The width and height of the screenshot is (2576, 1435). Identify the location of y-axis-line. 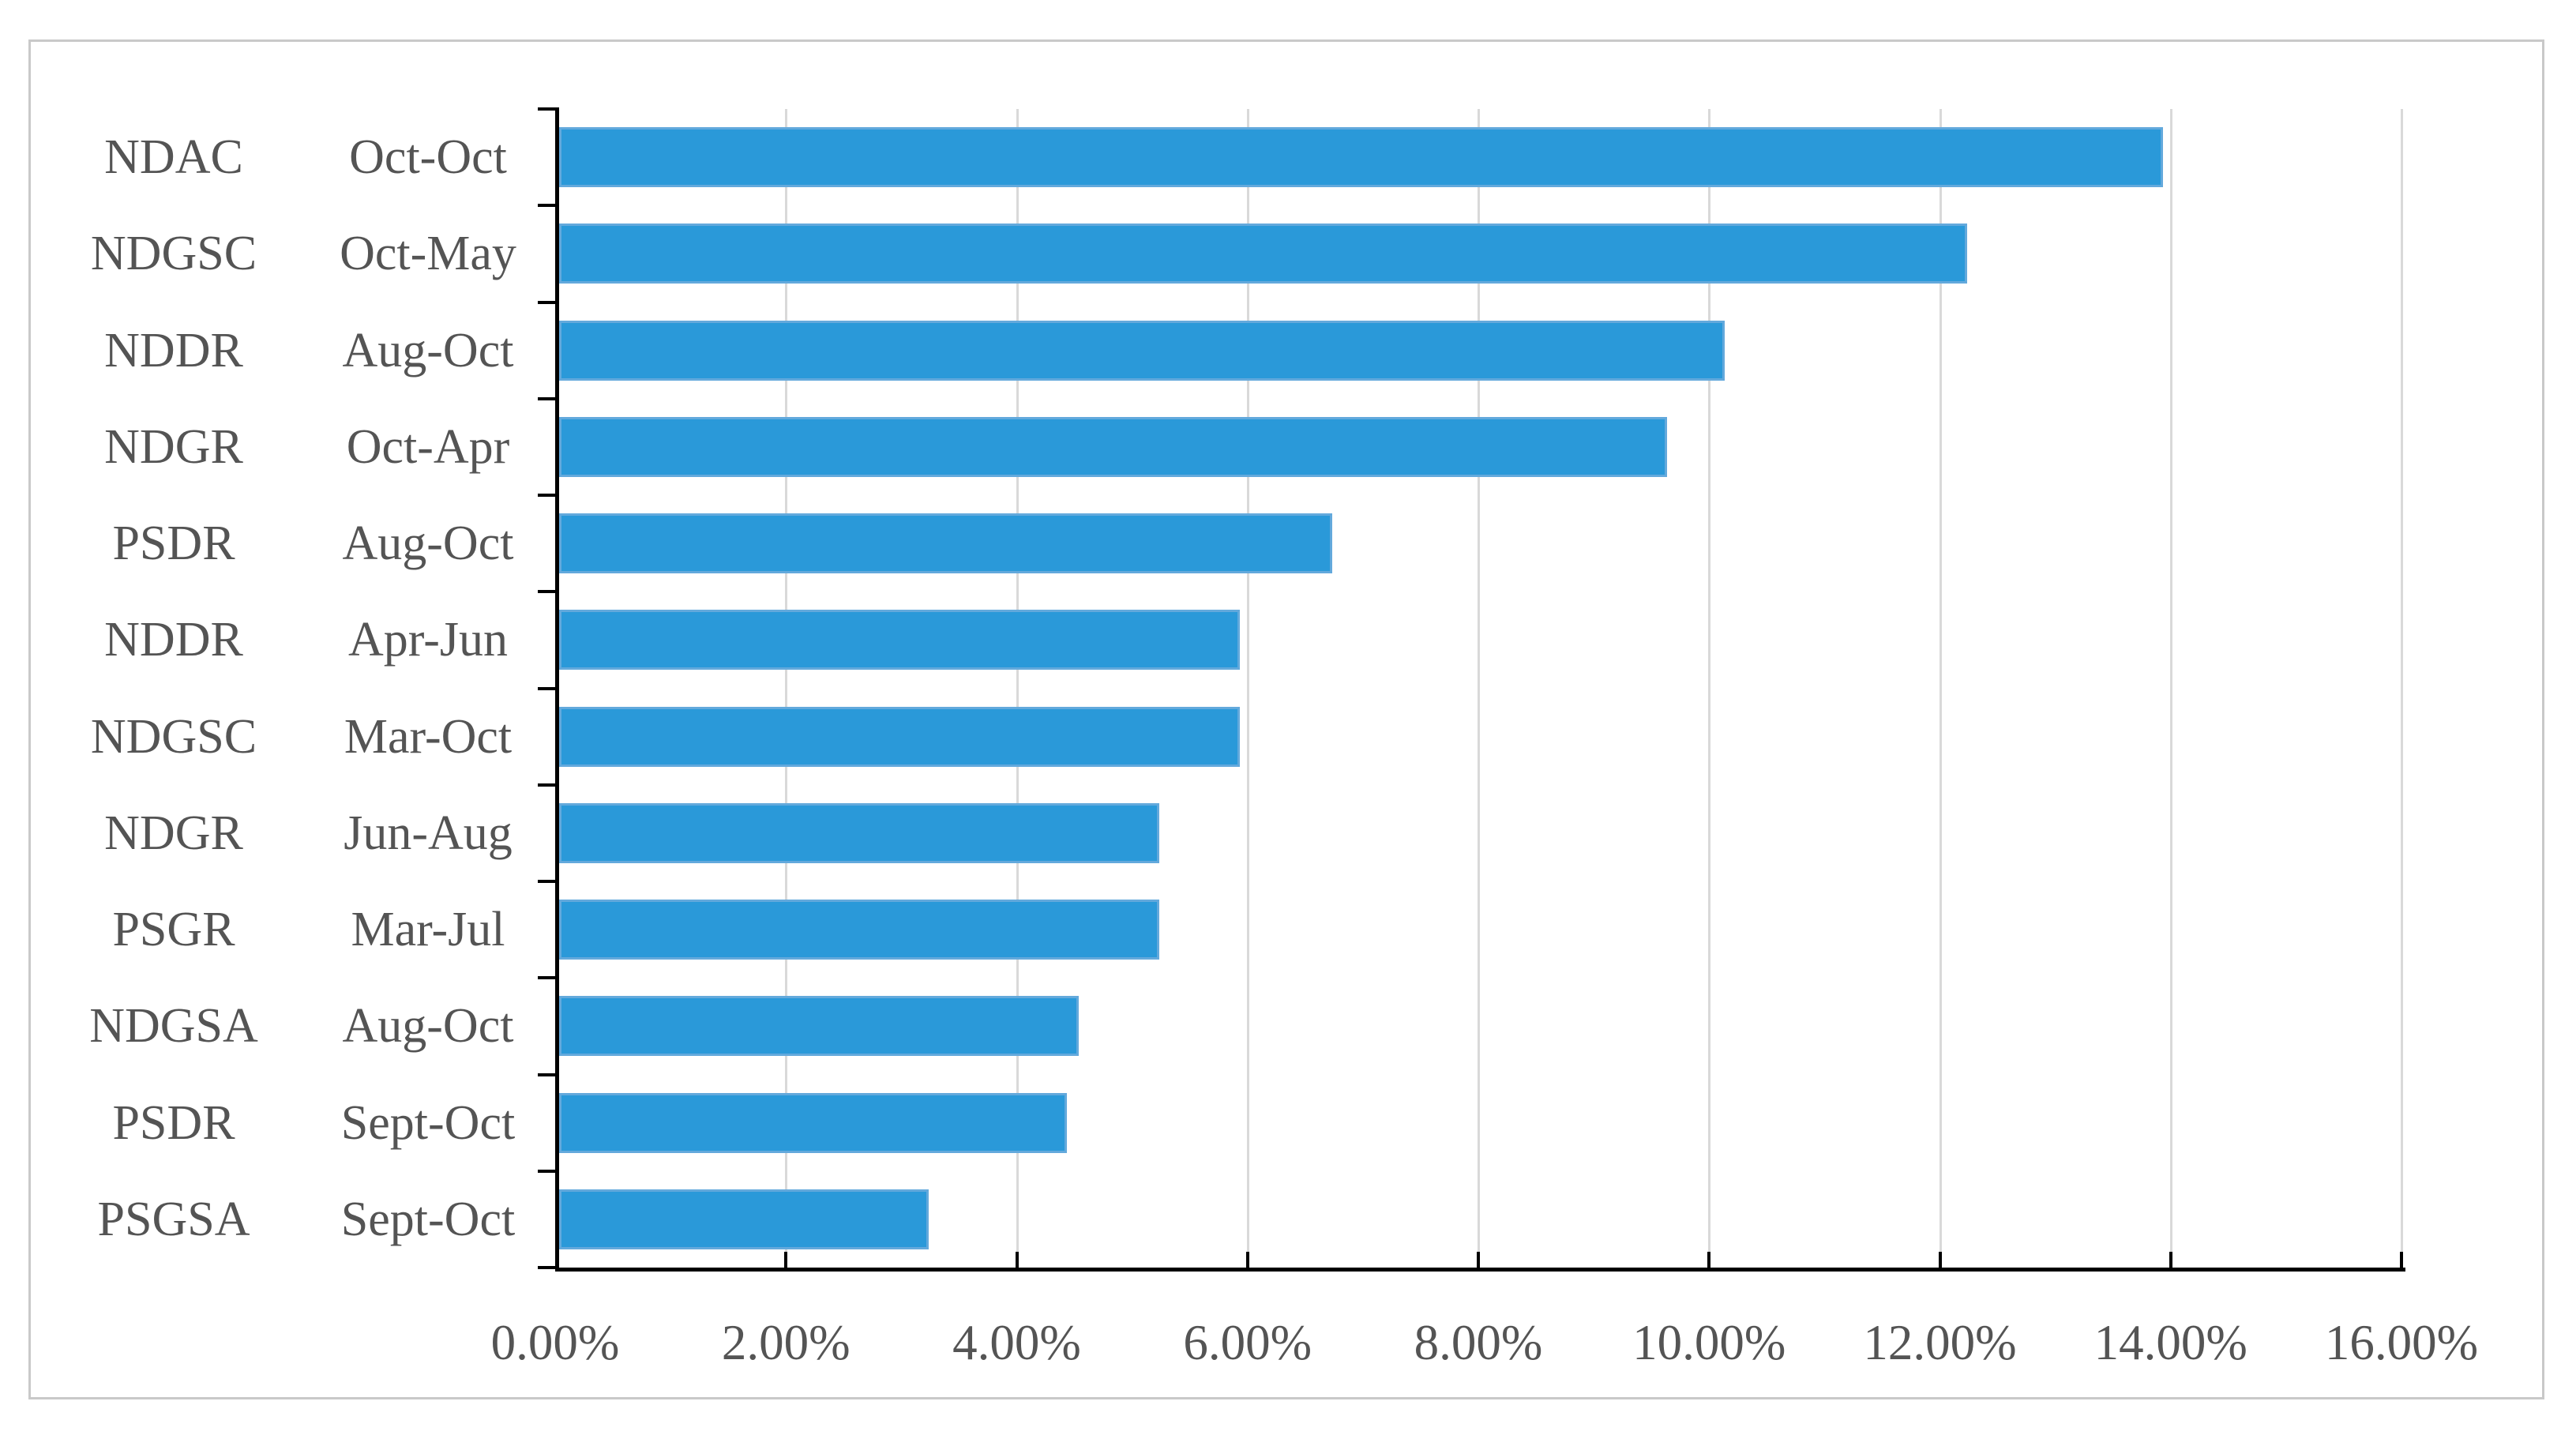
(557, 690).